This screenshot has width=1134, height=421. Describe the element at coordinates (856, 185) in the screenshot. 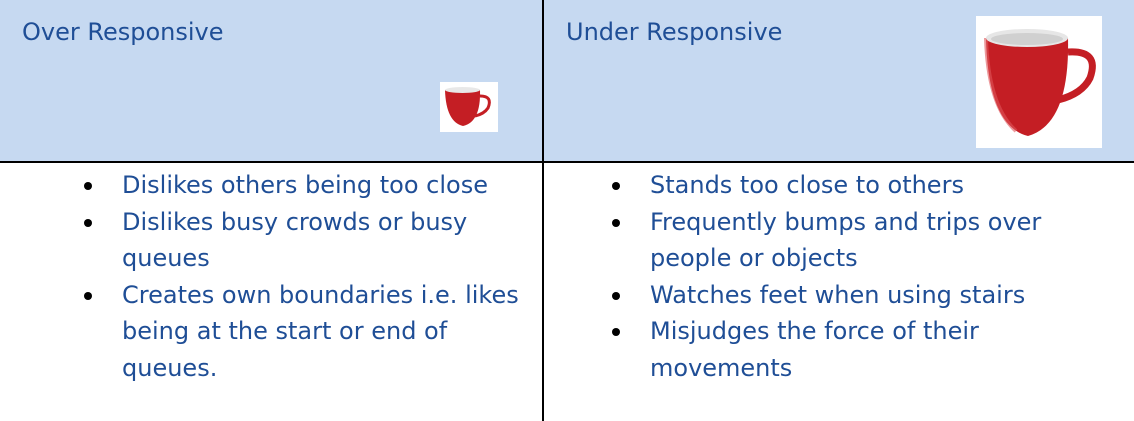

I see `bullet-item: Stands too close to others` at that location.